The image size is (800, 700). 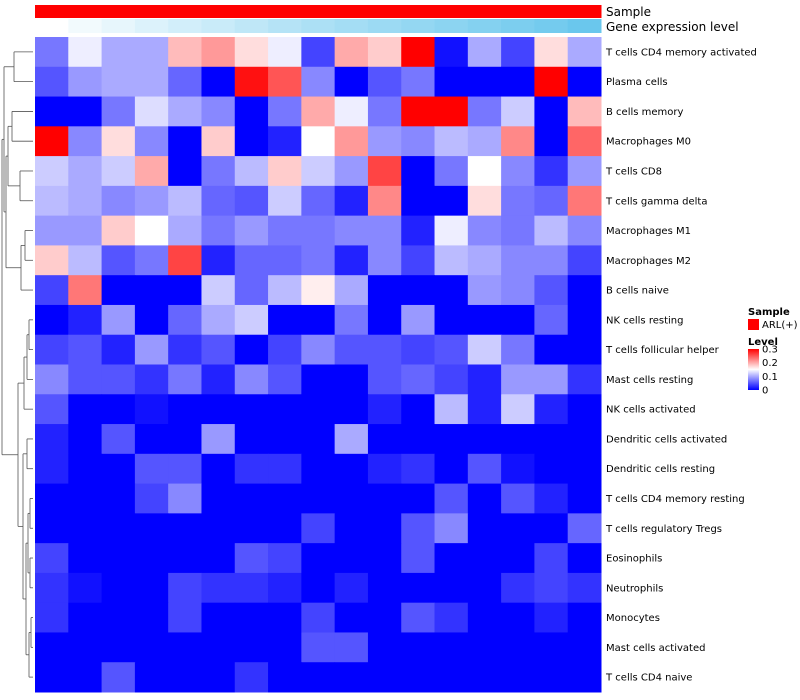 I want to click on row-label: Macrophages M0, so click(x=648, y=142).